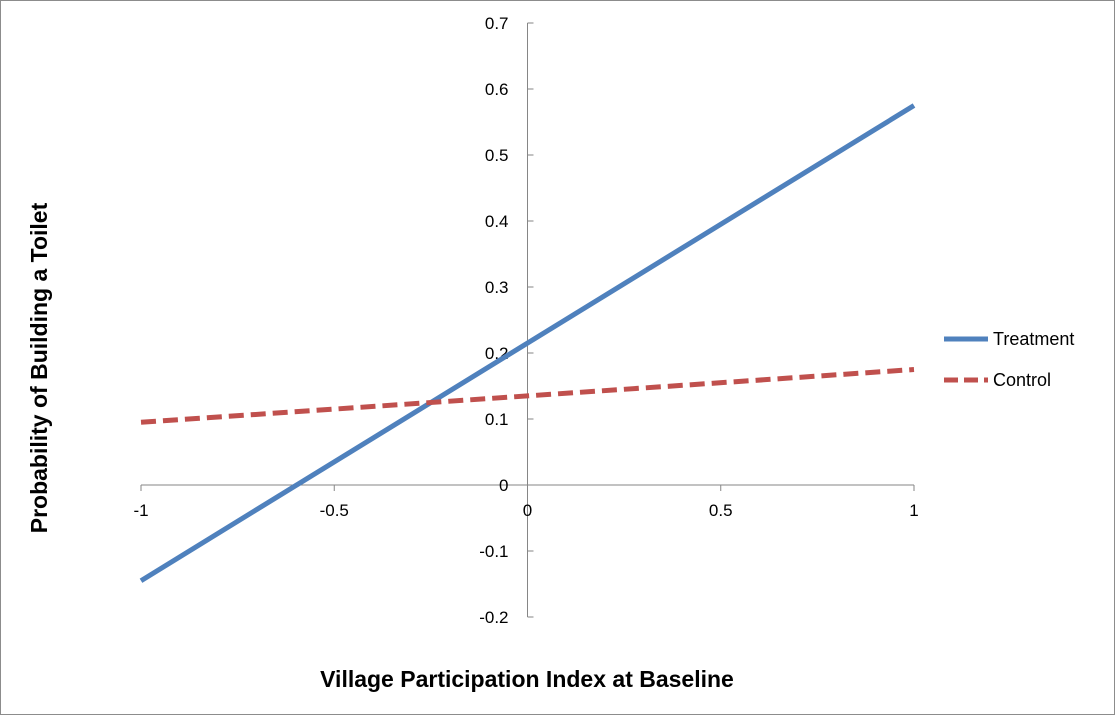 This screenshot has width=1115, height=716. I want to click on x-tick-label: -1, so click(140, 510).